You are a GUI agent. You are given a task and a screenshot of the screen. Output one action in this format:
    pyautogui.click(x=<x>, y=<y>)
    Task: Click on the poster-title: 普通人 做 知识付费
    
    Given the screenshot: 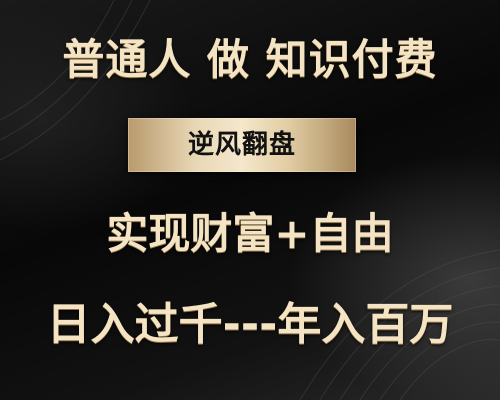 What is the action you would take?
    pyautogui.click(x=250, y=59)
    